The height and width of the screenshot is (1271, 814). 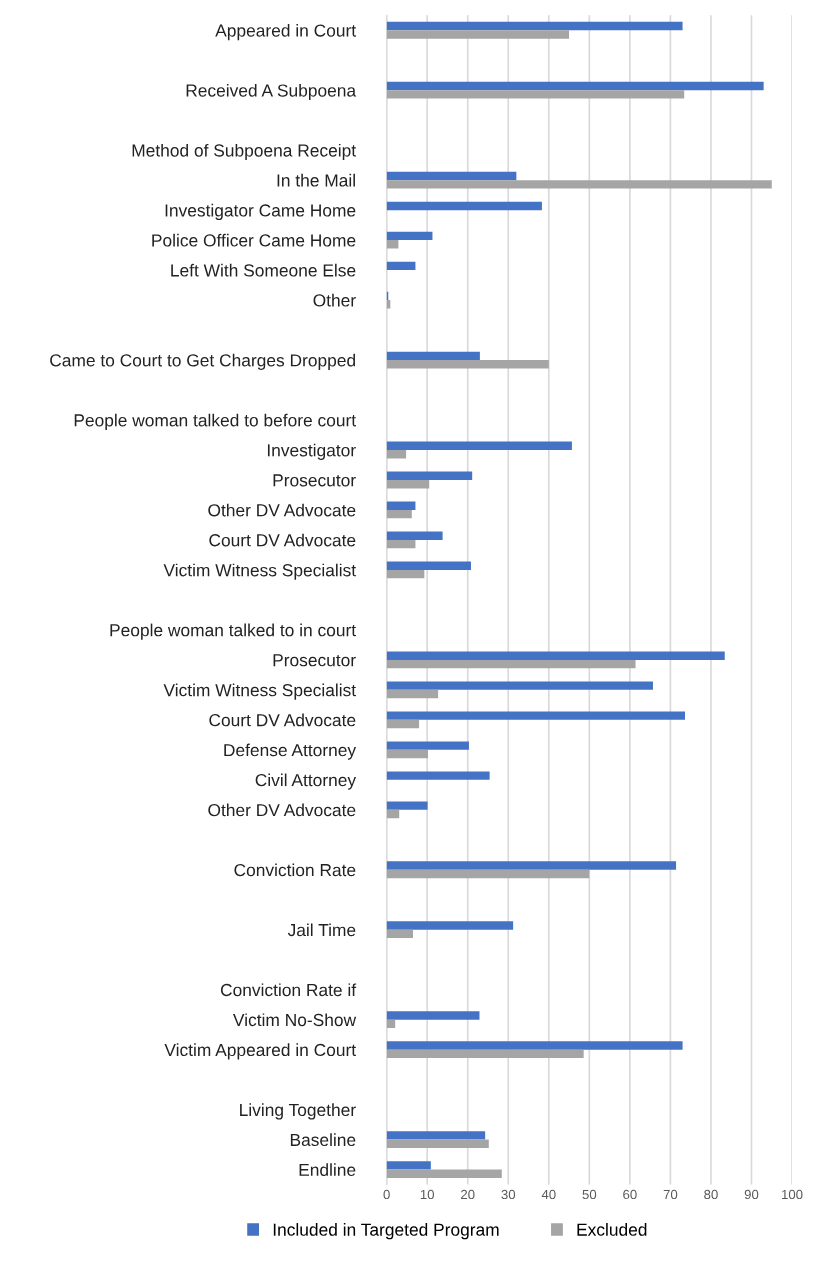 I want to click on y-tick-label: Method of Subpoena Receipt, so click(x=244, y=152).